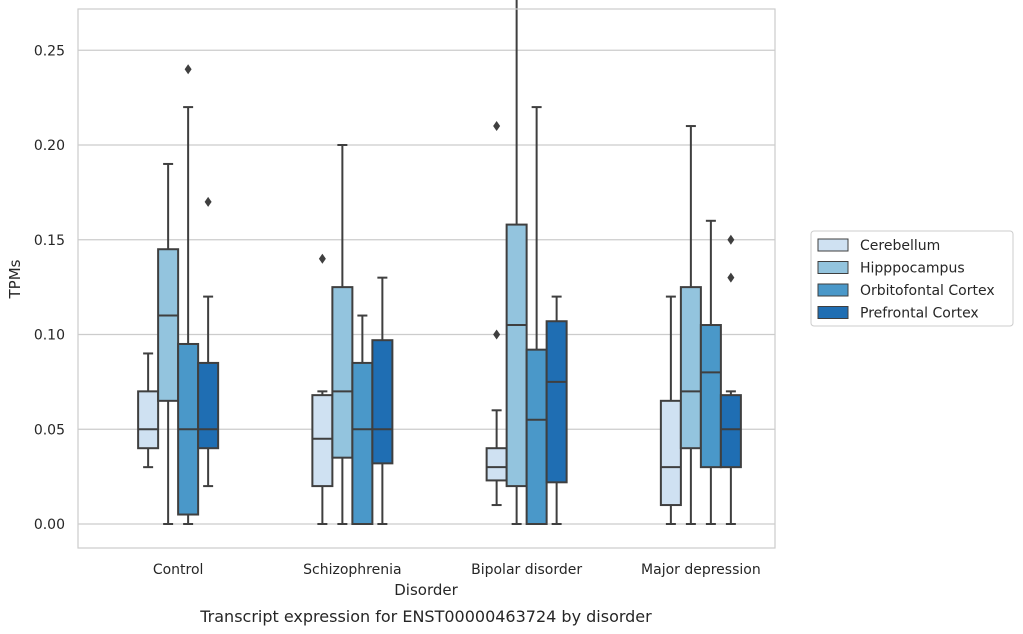 This screenshot has width=1023, height=634. What do you see at coordinates (49, 430) in the screenshot?
I see `y-tick-label: 0.05` at bounding box center [49, 430].